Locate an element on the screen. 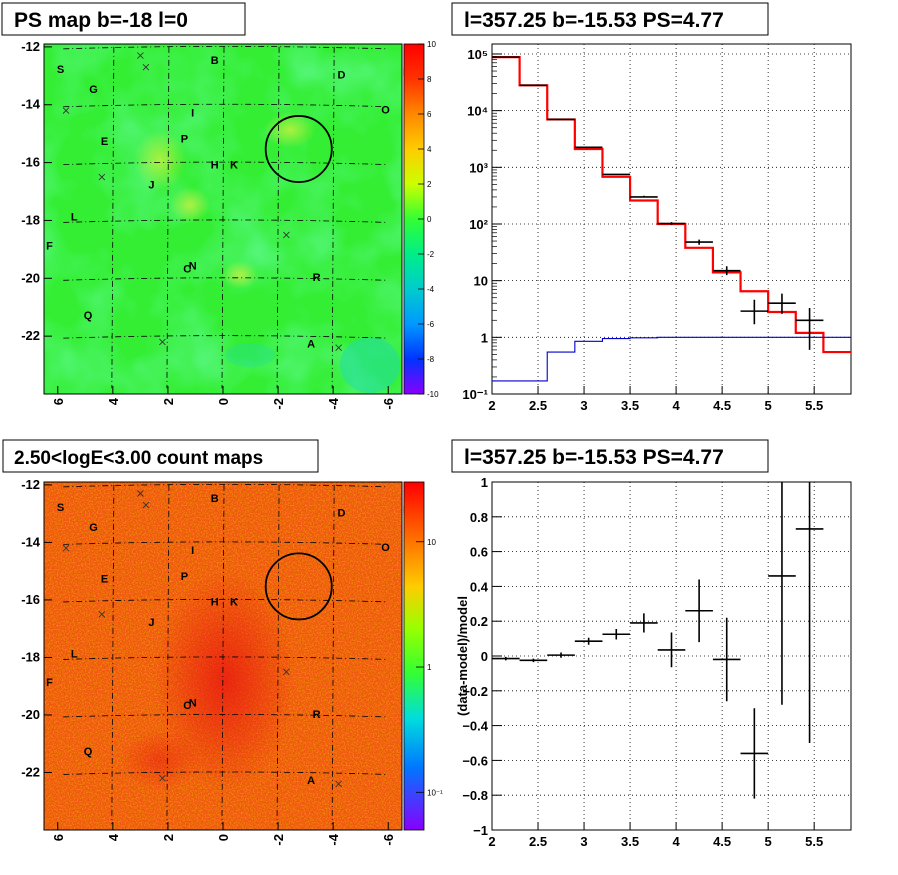  colorbar-tick-label: -8 is located at coordinates (431, 359).